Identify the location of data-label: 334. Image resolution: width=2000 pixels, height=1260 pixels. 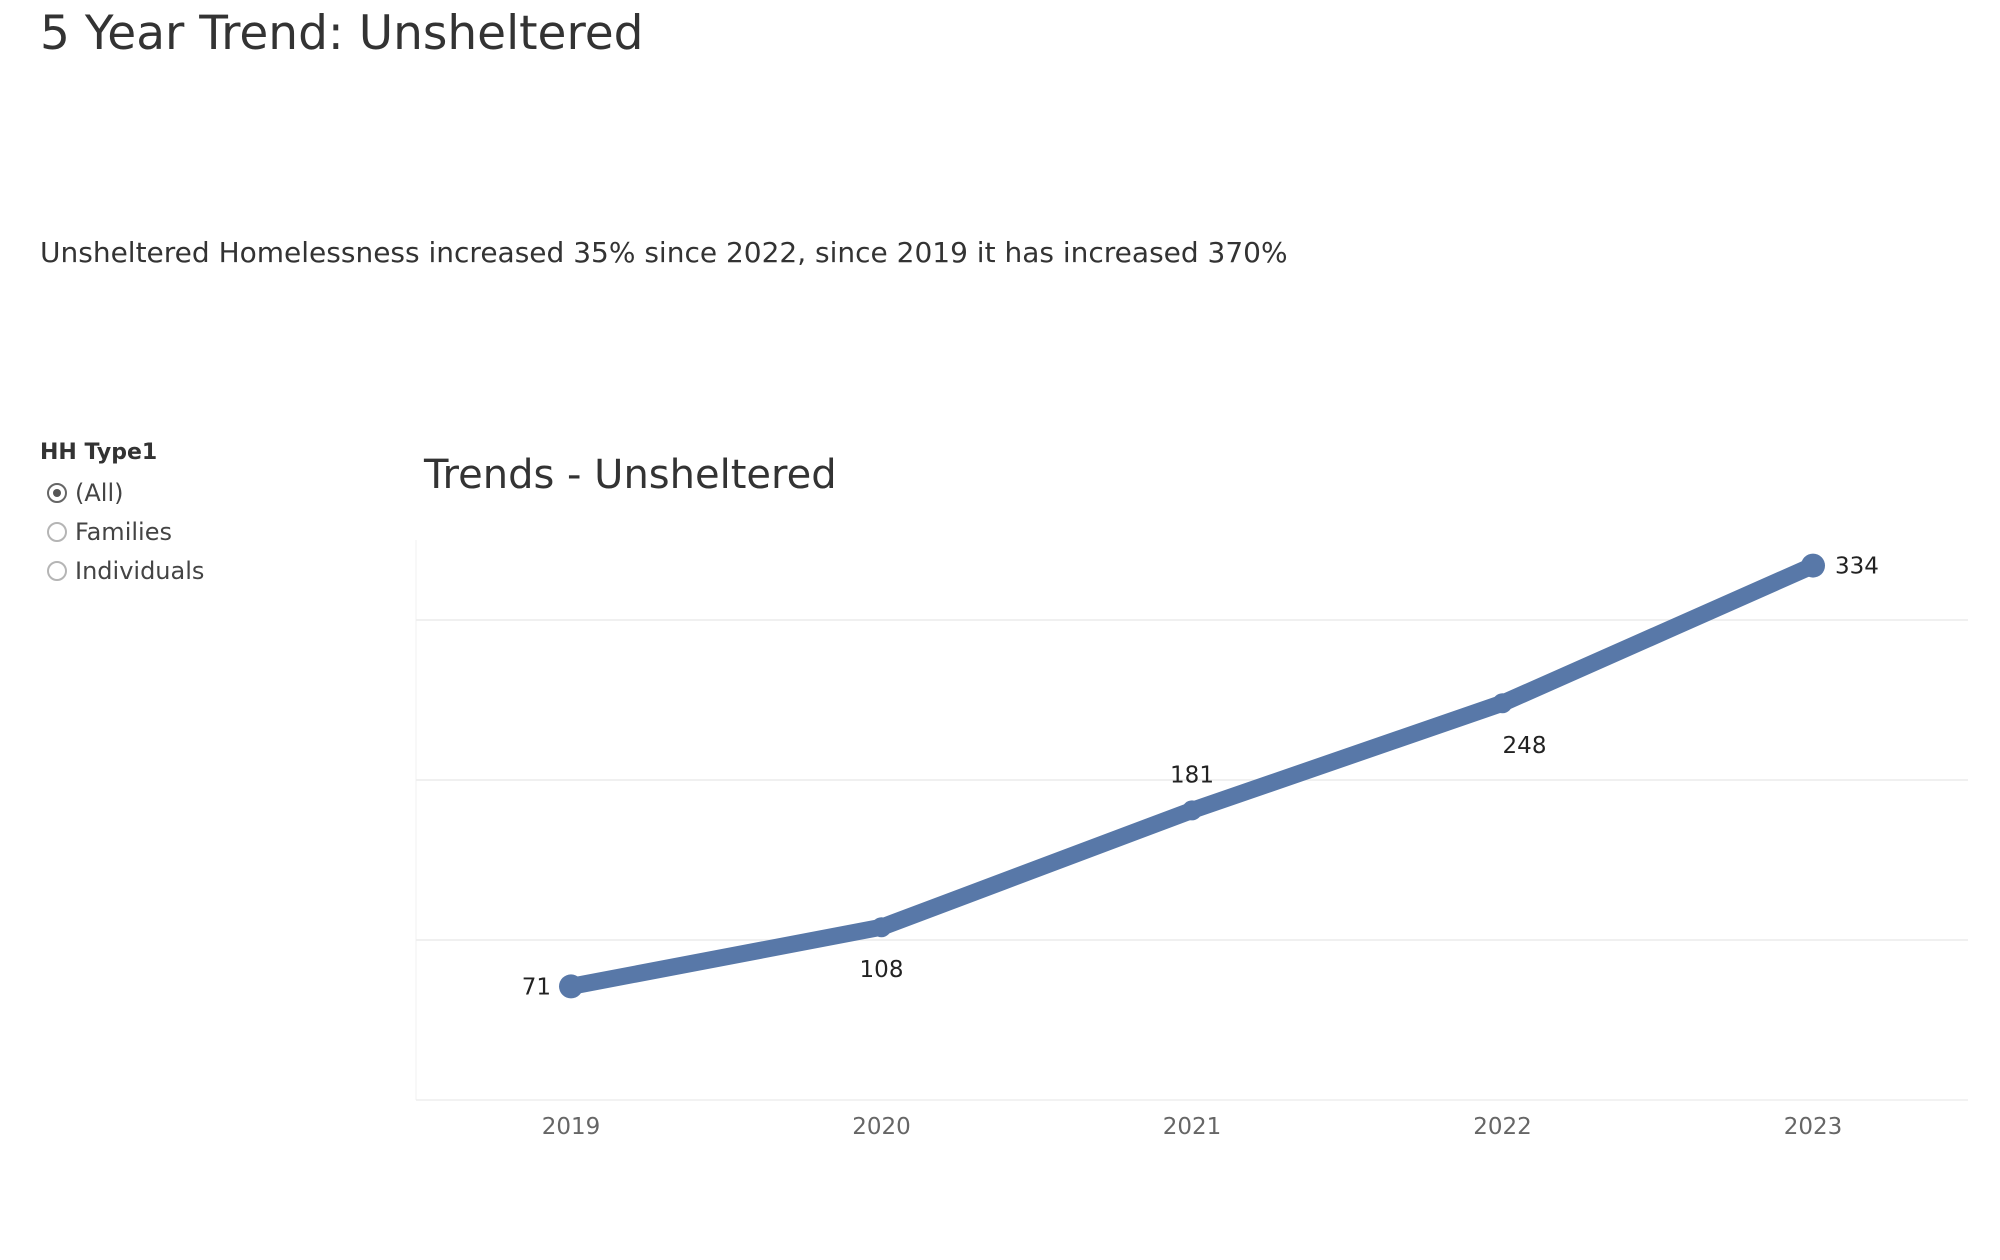
(1857, 567).